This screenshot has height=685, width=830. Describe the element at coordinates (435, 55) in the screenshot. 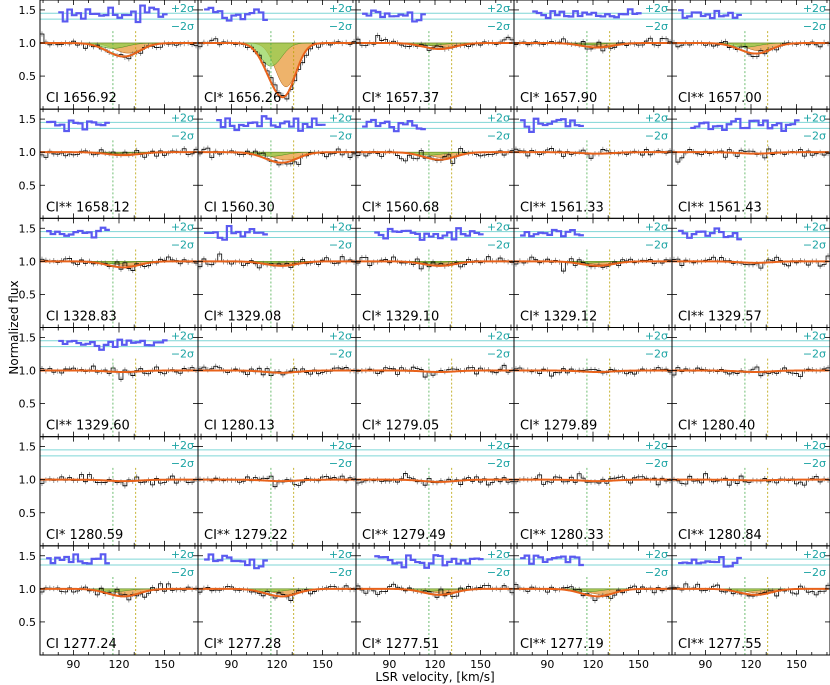

I see `panel: +2σ −2σ CI* 1657.37` at that location.